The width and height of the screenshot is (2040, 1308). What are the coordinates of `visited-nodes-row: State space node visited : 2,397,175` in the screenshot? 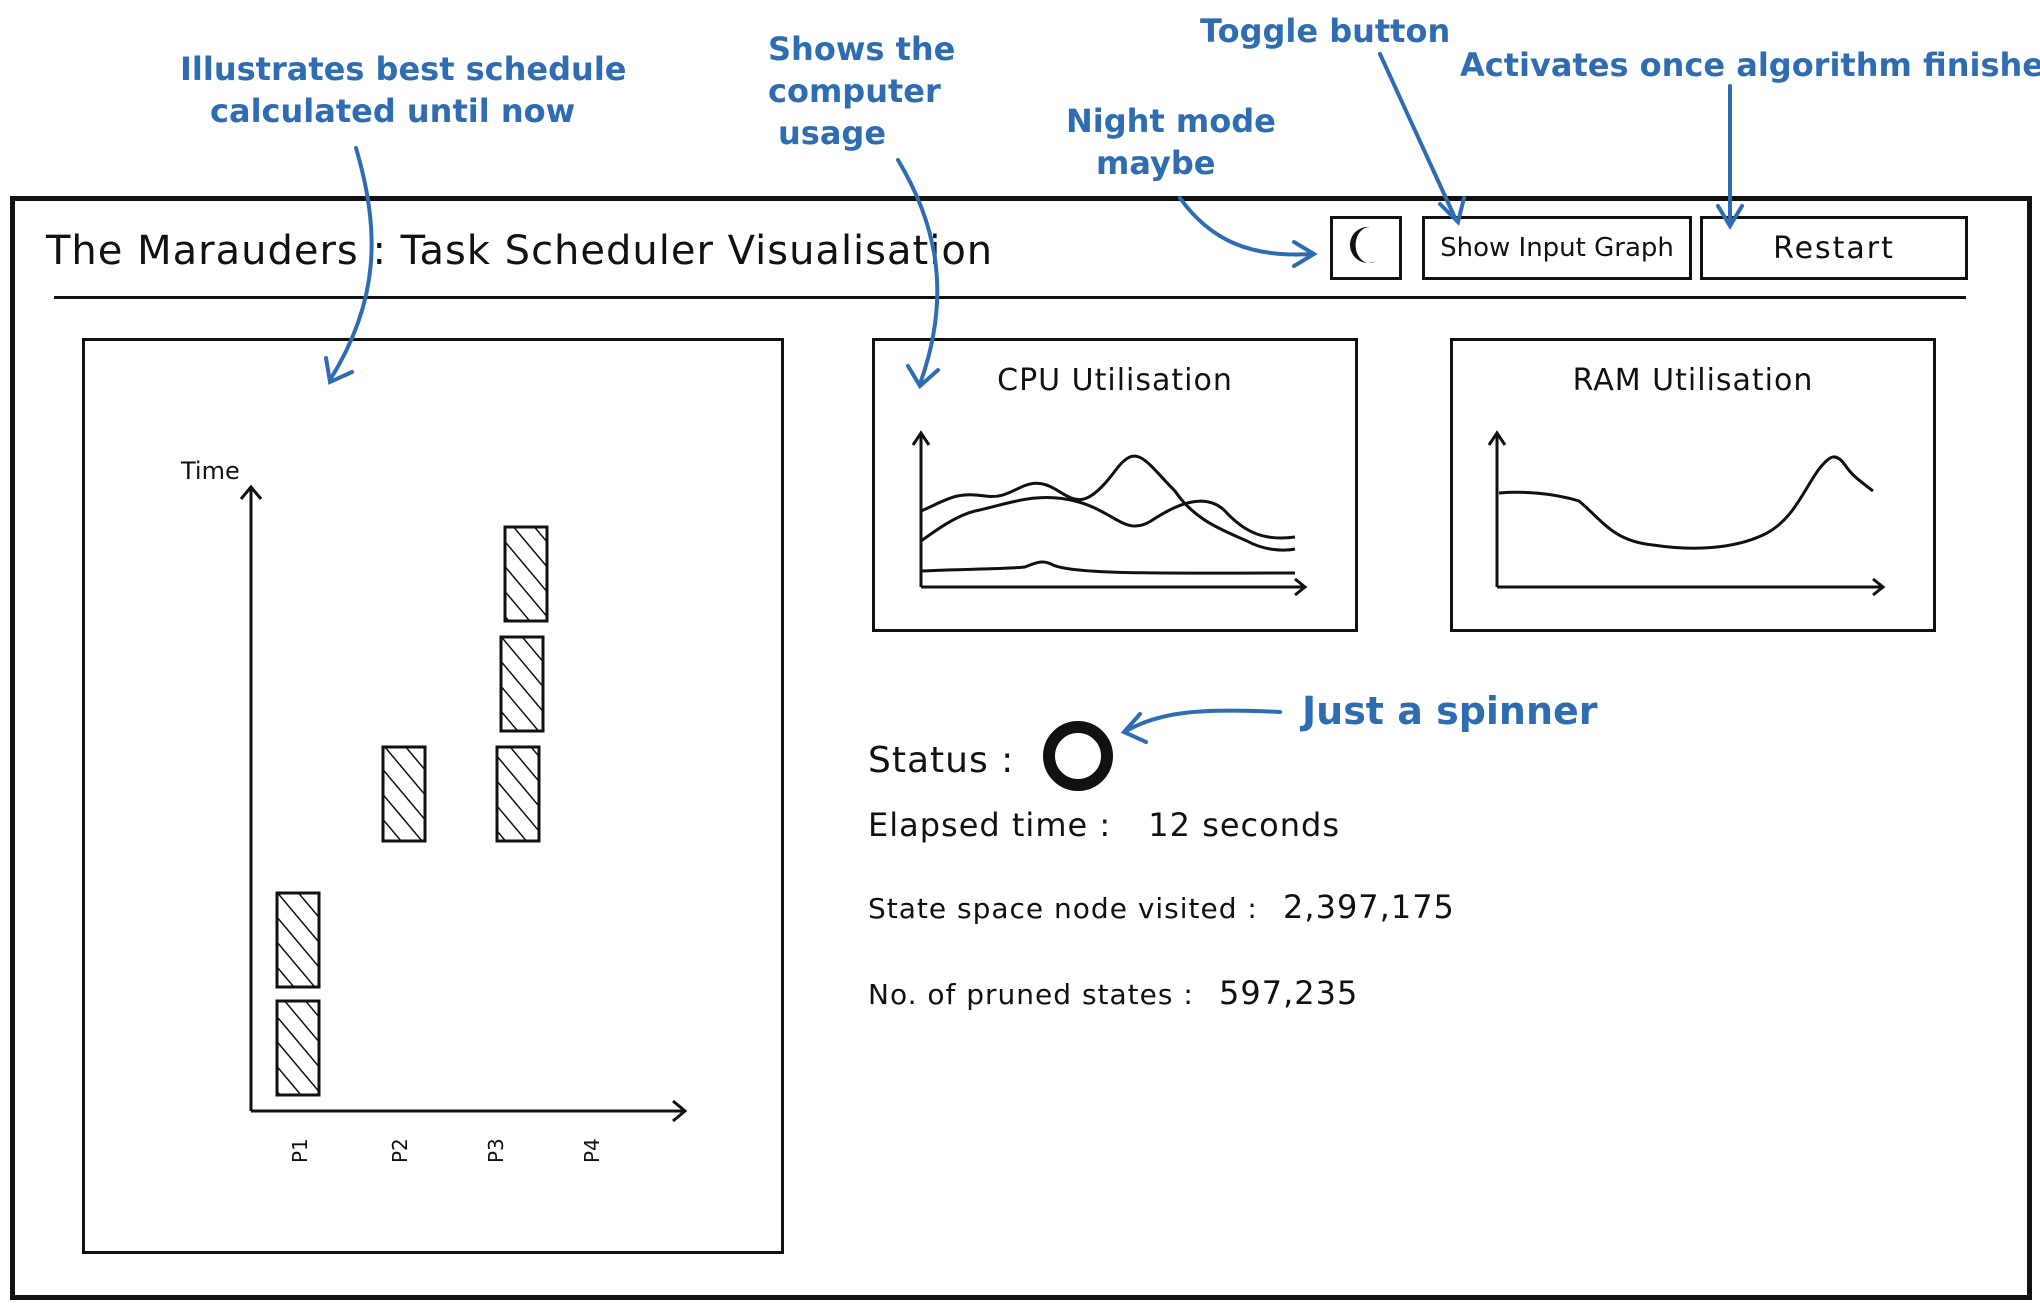 It's located at (1161, 907).